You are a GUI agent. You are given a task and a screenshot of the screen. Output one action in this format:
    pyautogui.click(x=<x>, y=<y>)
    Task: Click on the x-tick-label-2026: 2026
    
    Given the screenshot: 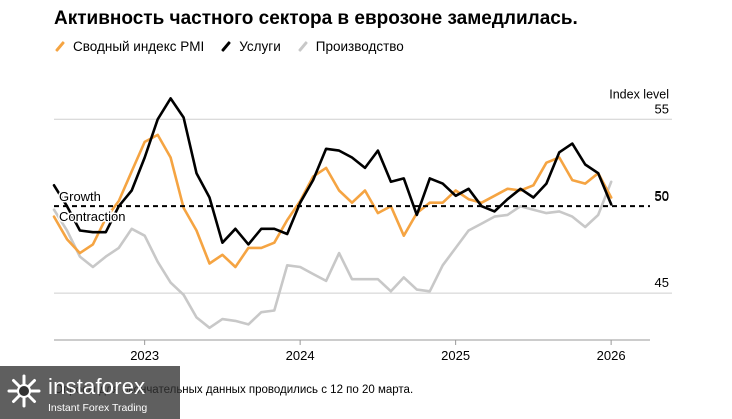 What is the action you would take?
    pyautogui.click(x=611, y=355)
    